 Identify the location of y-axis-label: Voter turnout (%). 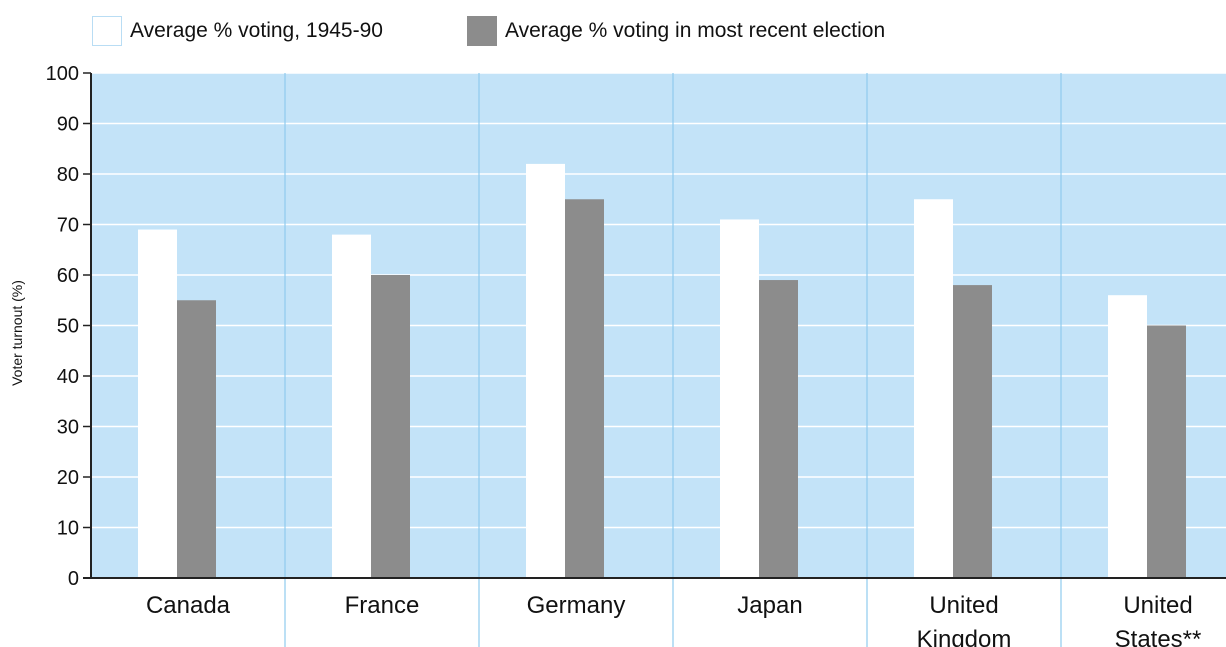
(17, 333).